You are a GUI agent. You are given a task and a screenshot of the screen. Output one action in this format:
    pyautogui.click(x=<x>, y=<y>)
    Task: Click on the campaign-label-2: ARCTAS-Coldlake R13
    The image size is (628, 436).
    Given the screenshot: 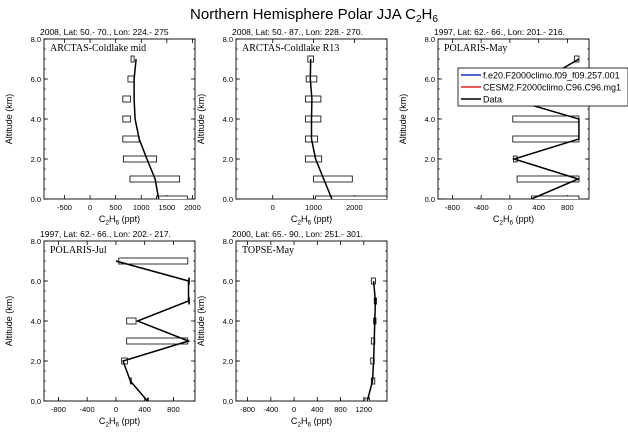 What is the action you would take?
    pyautogui.click(x=290, y=48)
    